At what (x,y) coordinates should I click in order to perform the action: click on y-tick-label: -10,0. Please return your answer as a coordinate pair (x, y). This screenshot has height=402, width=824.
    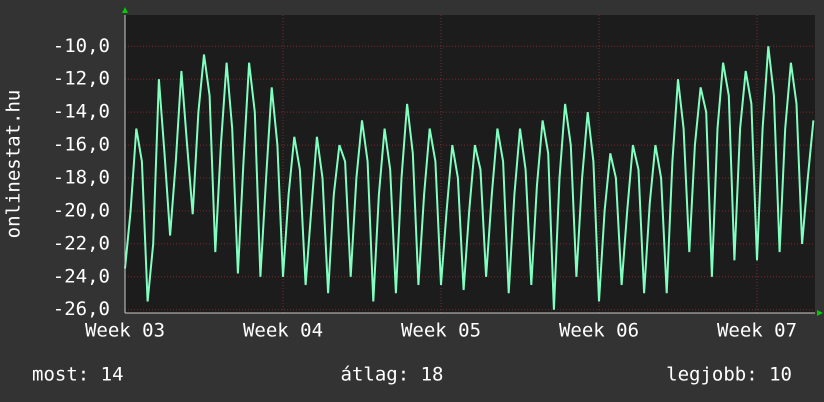
    Looking at the image, I should click on (81, 46).